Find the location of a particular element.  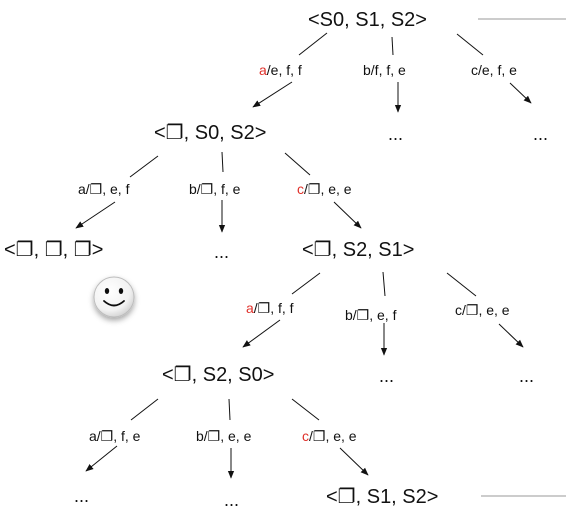

edge-l2-b-upper is located at coordinates (384, 284).